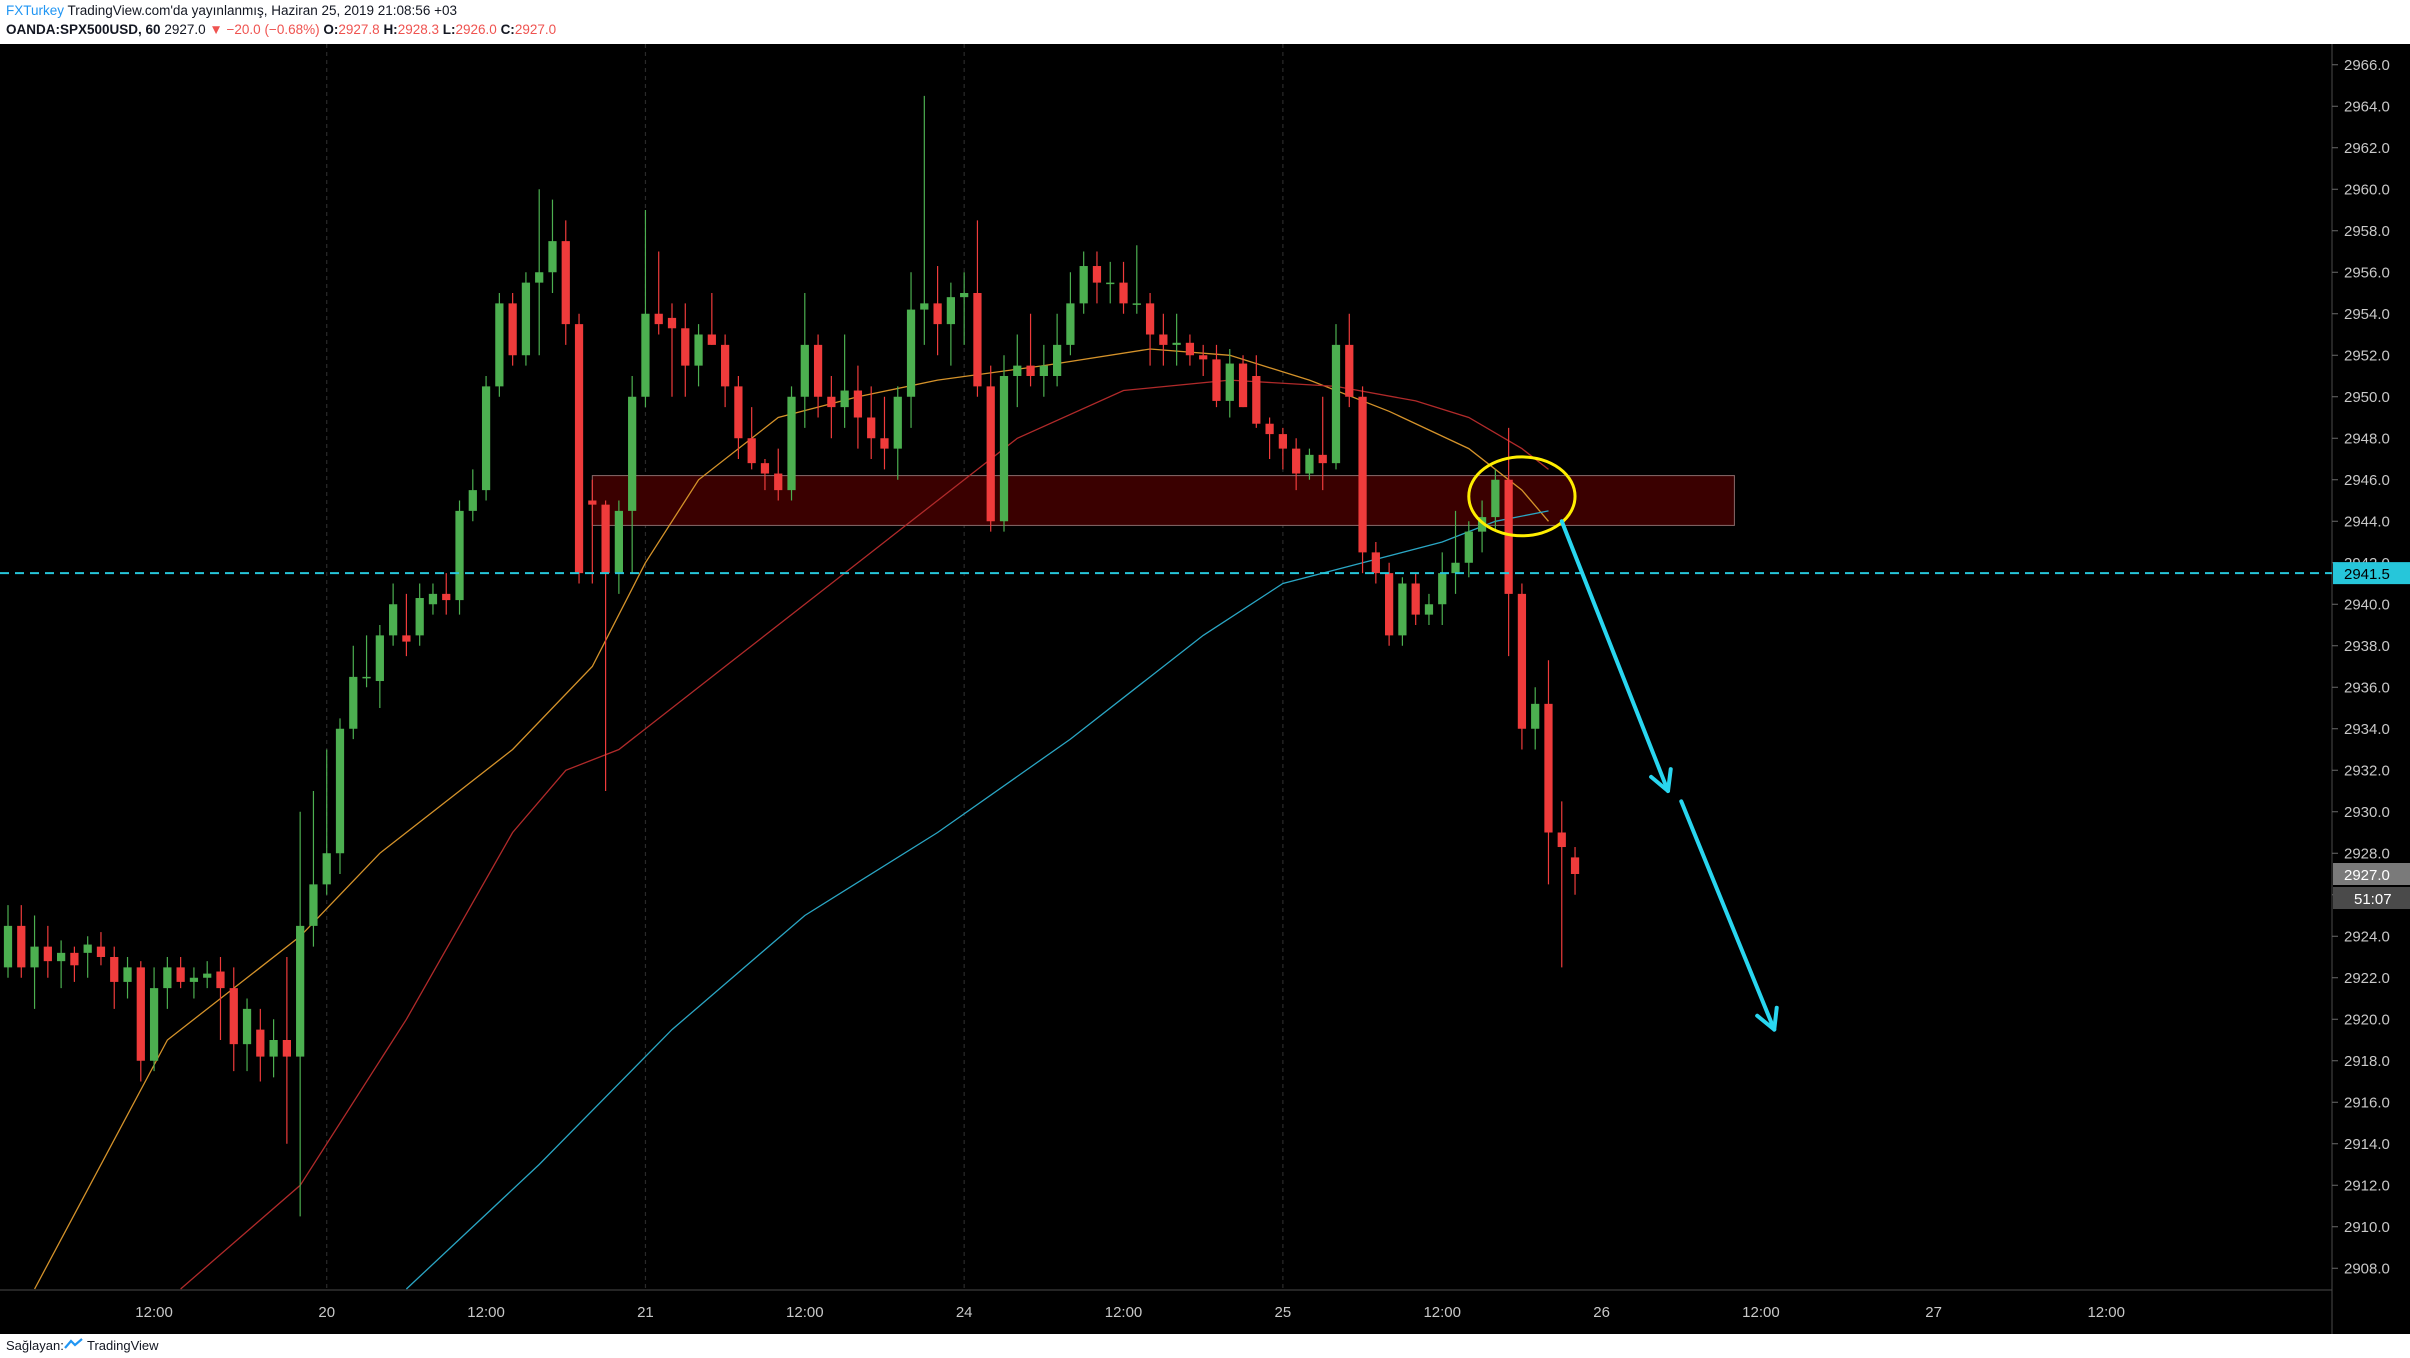  What do you see at coordinates (74, 1345) in the screenshot?
I see `tradingview-logo-icon` at bounding box center [74, 1345].